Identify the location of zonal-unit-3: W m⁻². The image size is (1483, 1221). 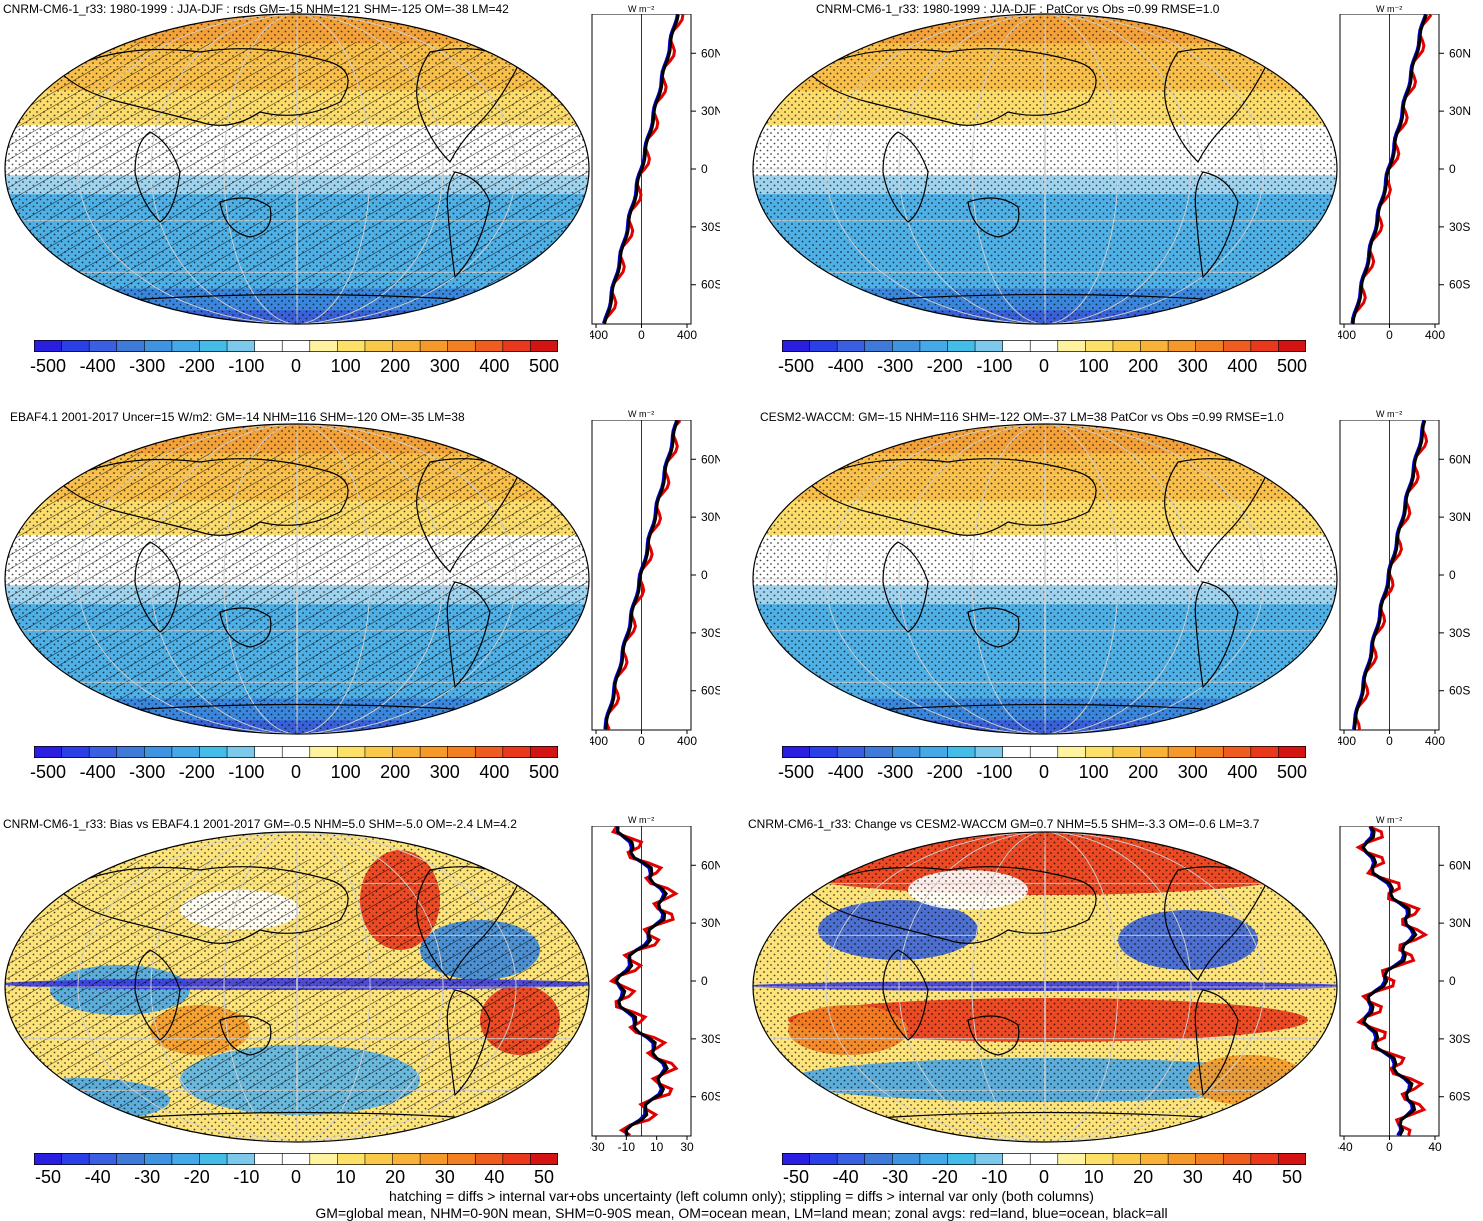
(1389, 414).